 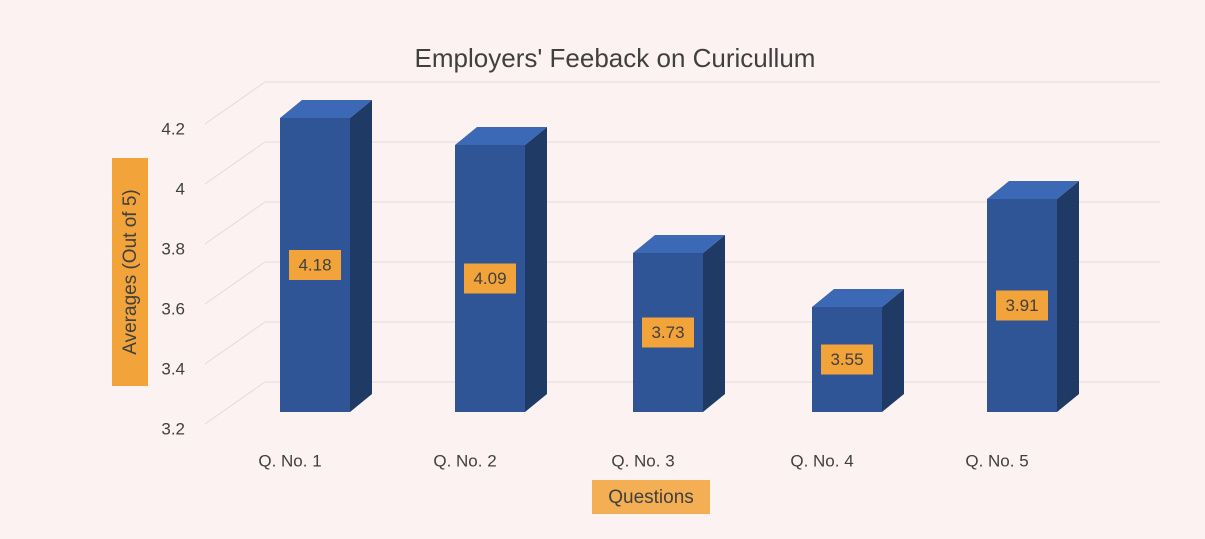 I want to click on y-tick-label: 4.2, so click(x=173, y=128).